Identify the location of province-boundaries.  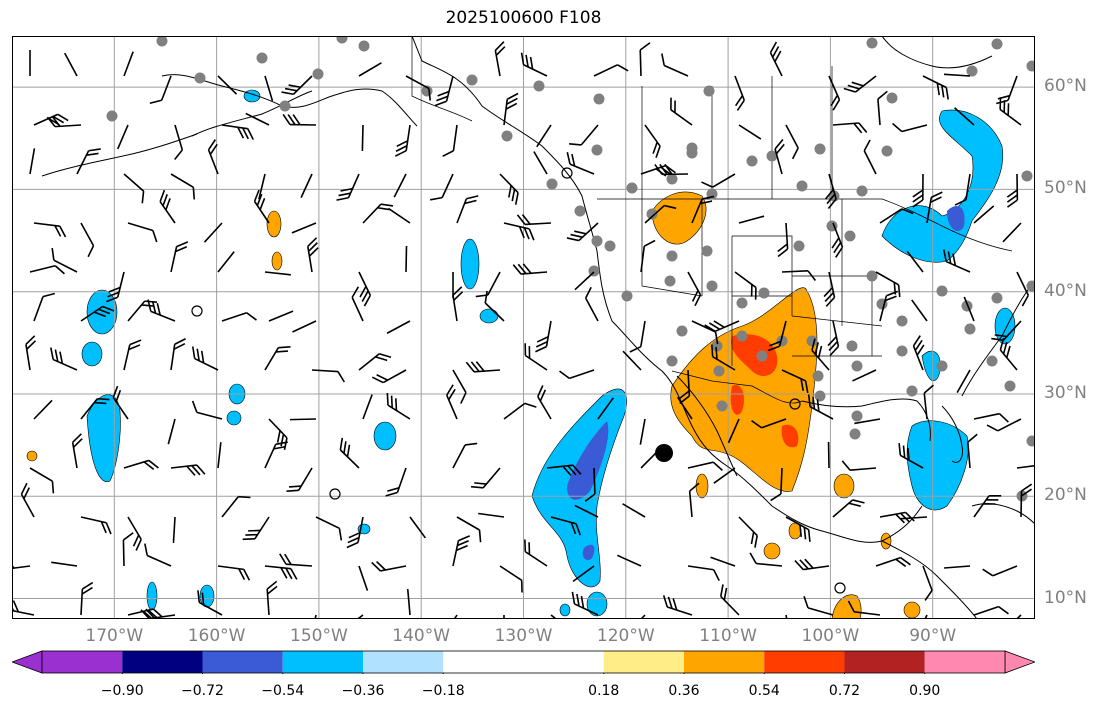
(737, 132).